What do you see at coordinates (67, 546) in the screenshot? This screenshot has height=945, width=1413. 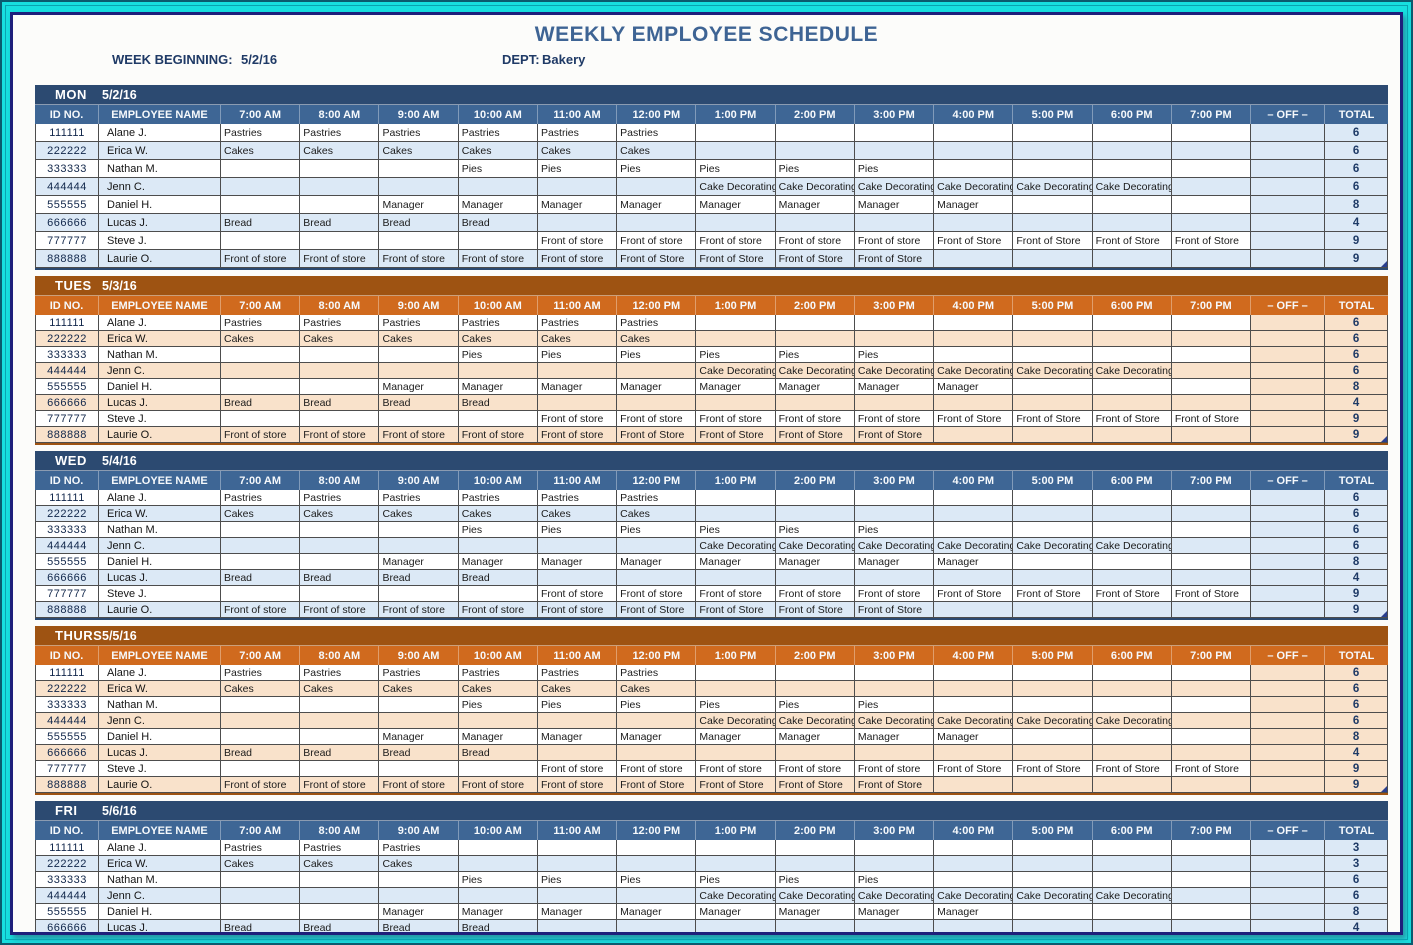 I see `employee-id-cell: 444444` at bounding box center [67, 546].